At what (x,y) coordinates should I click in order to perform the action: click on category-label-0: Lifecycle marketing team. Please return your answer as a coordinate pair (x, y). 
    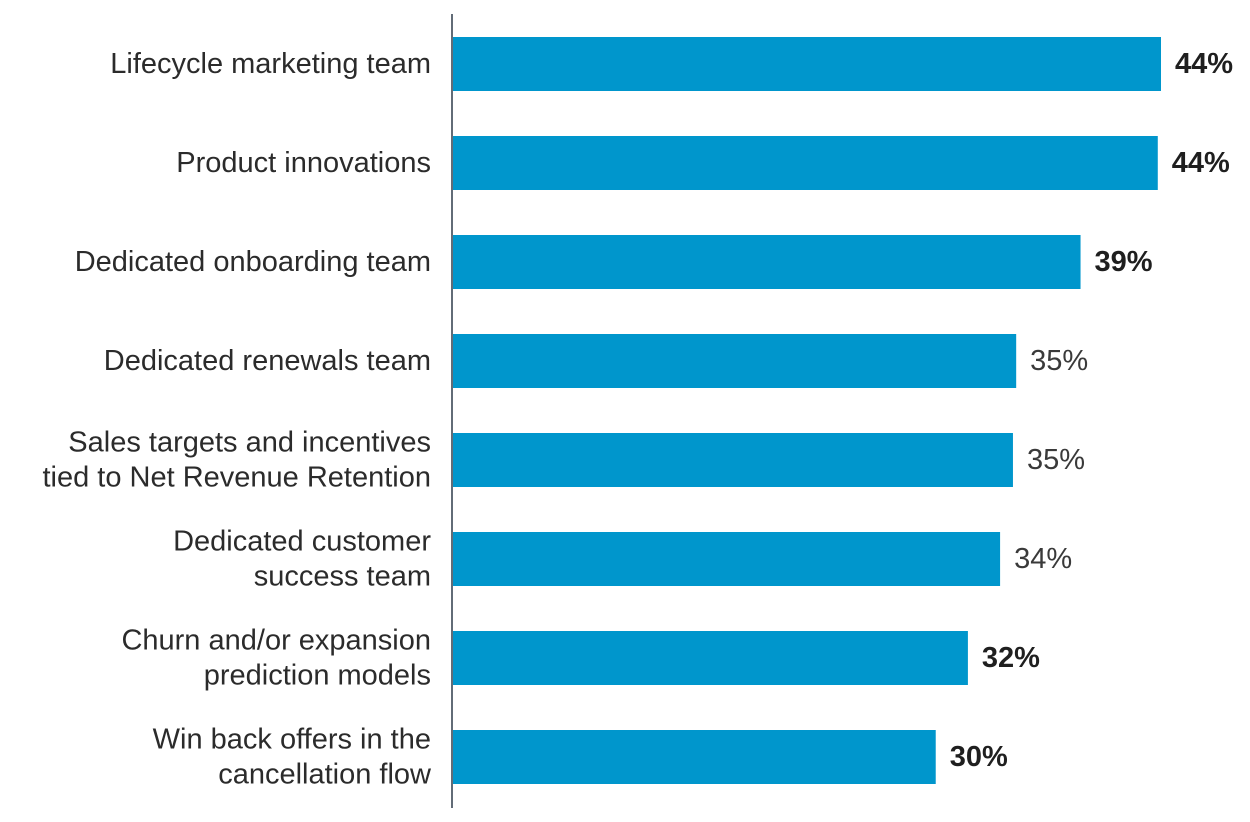
    Looking at the image, I should click on (270, 64).